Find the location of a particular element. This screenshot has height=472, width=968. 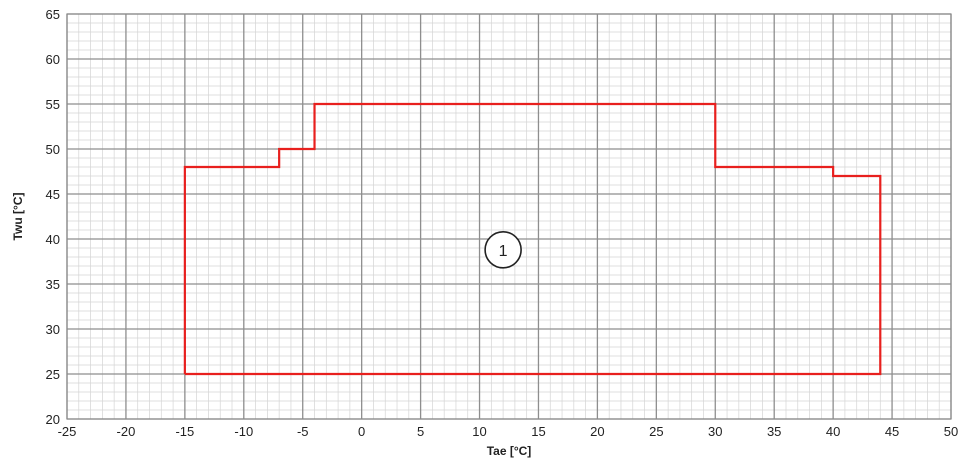

x-tick-label: 0 is located at coordinates (361, 431).